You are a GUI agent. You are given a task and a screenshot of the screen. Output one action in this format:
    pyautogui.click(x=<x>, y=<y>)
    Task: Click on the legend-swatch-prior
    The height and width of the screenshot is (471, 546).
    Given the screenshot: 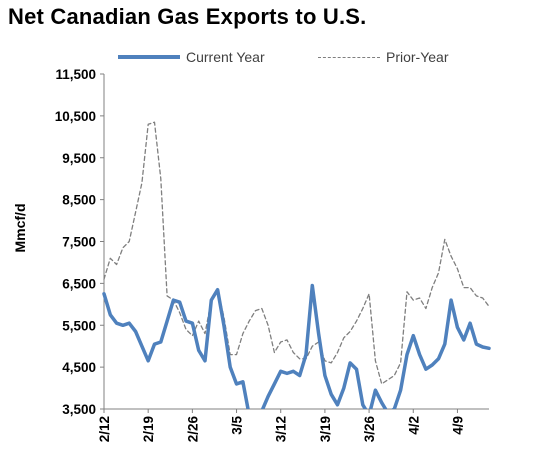 What is the action you would take?
    pyautogui.click(x=349, y=57)
    